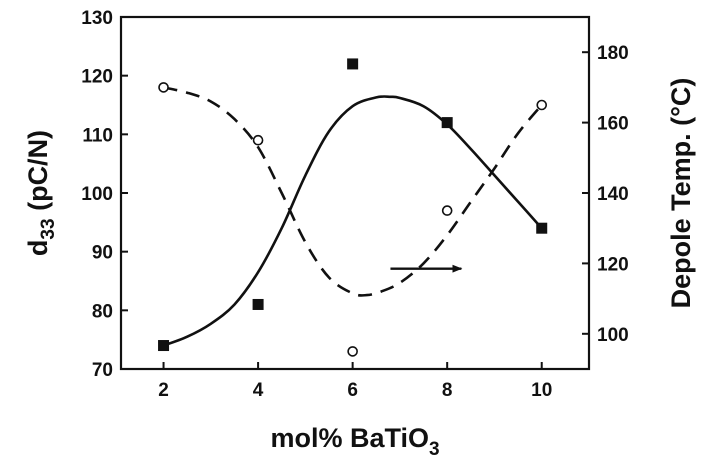 The height and width of the screenshot is (471, 713). What do you see at coordinates (97, 18) in the screenshot?
I see `left-tick-label: 130` at bounding box center [97, 18].